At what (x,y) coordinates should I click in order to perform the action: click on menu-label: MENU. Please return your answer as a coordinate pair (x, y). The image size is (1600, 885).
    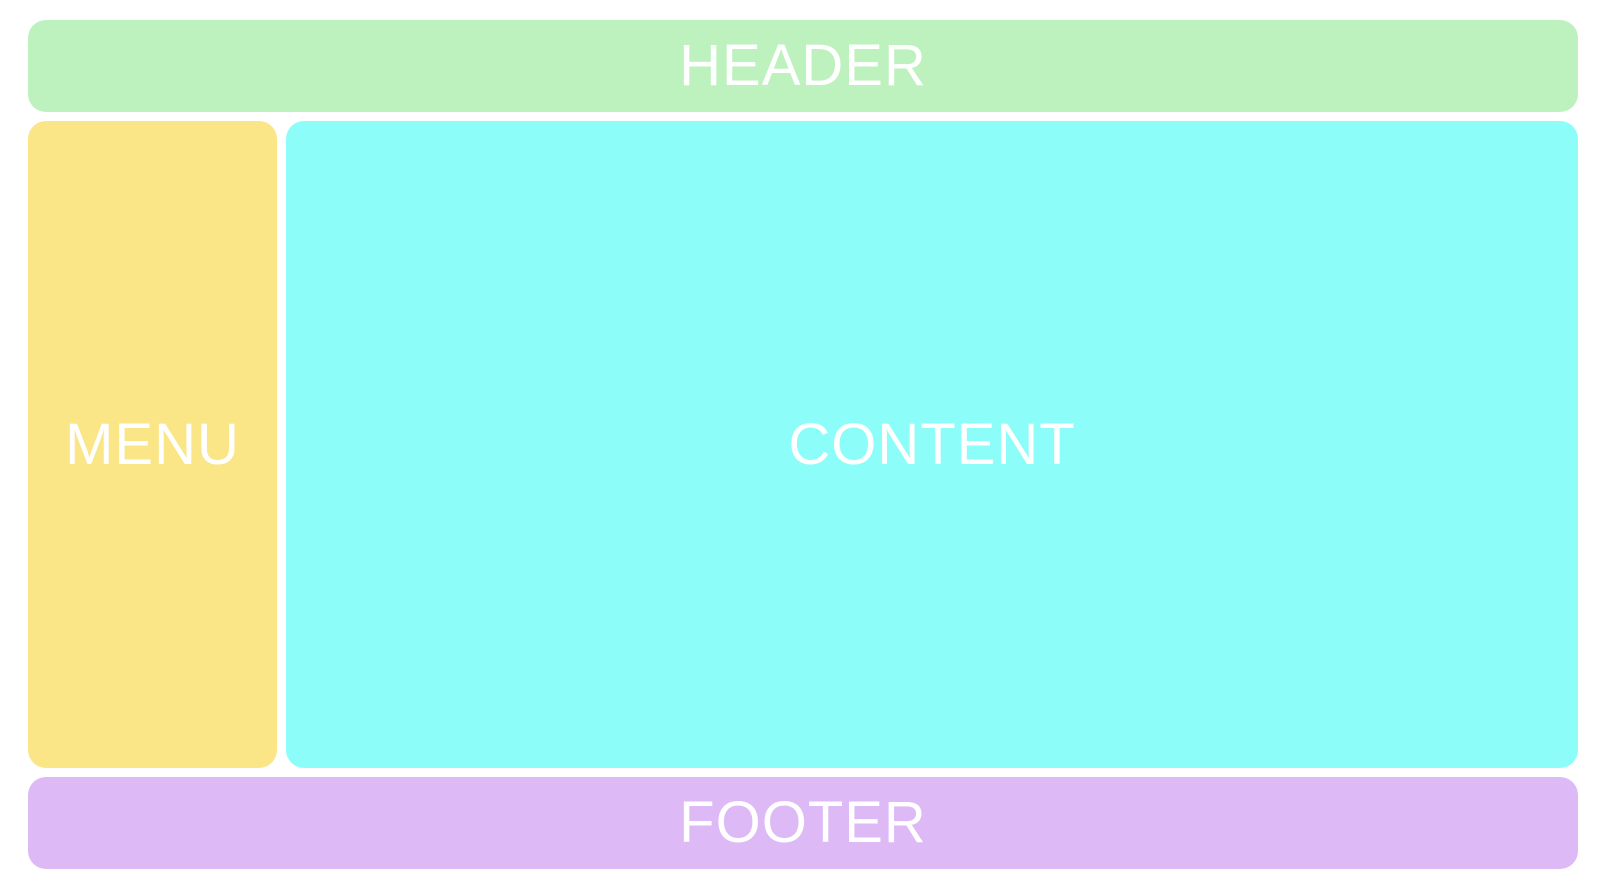
    Looking at the image, I should click on (152, 444).